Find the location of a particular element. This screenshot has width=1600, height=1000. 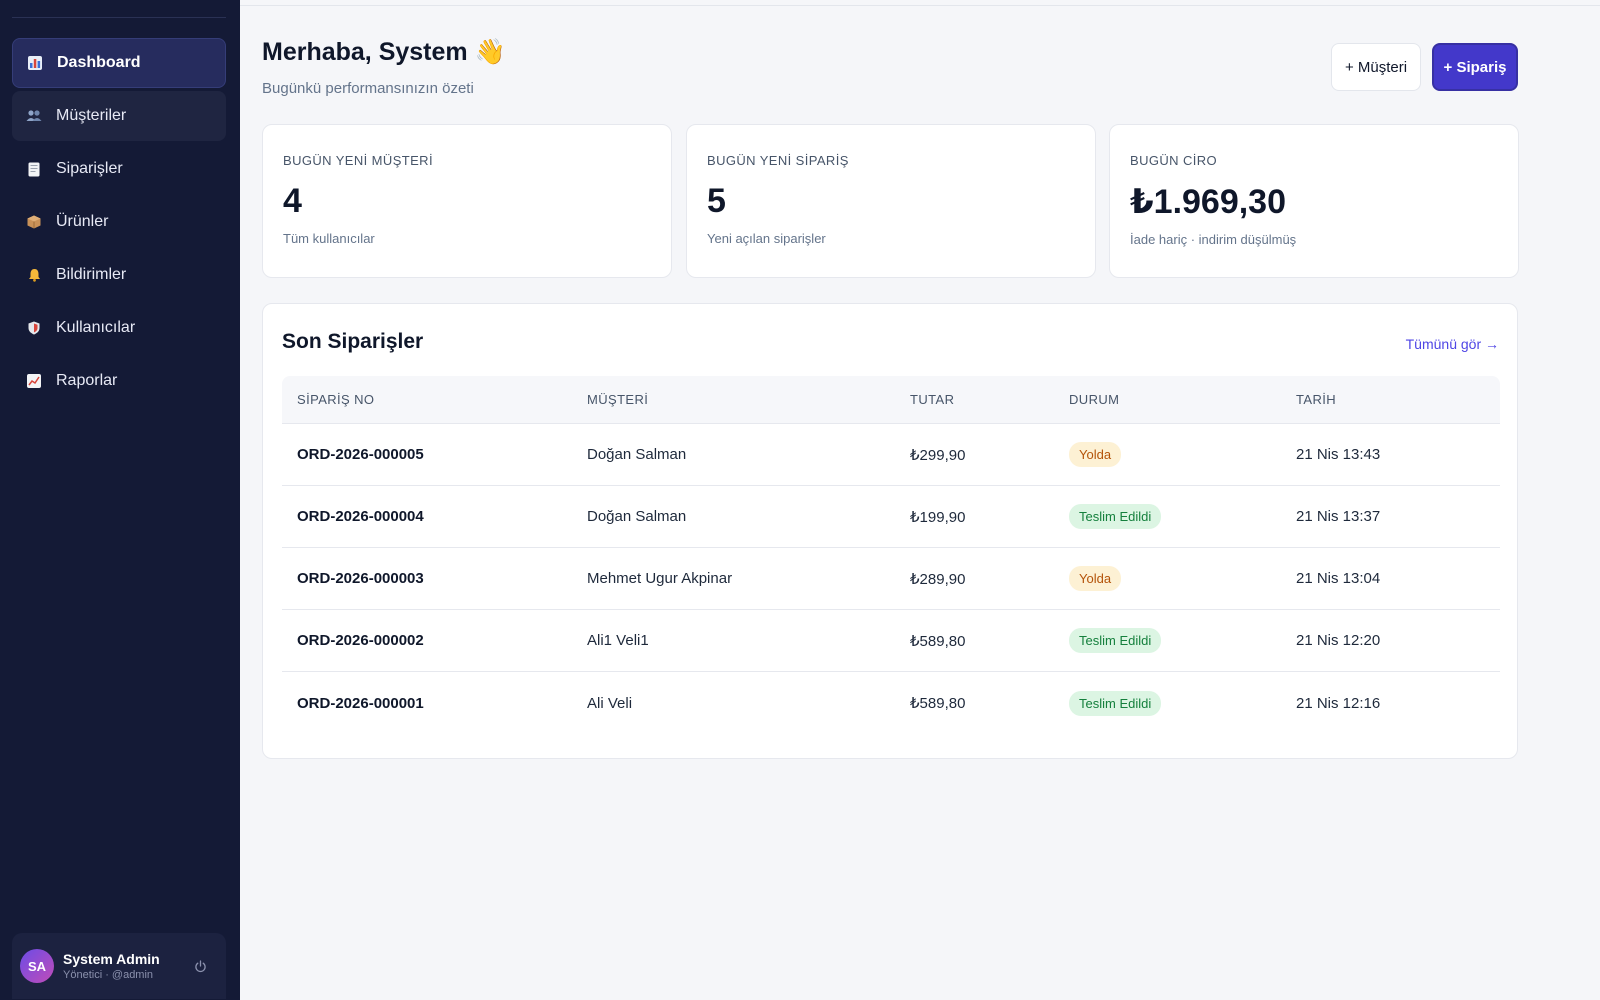

order-date: 21 Nis 12:20 is located at coordinates (1338, 640).